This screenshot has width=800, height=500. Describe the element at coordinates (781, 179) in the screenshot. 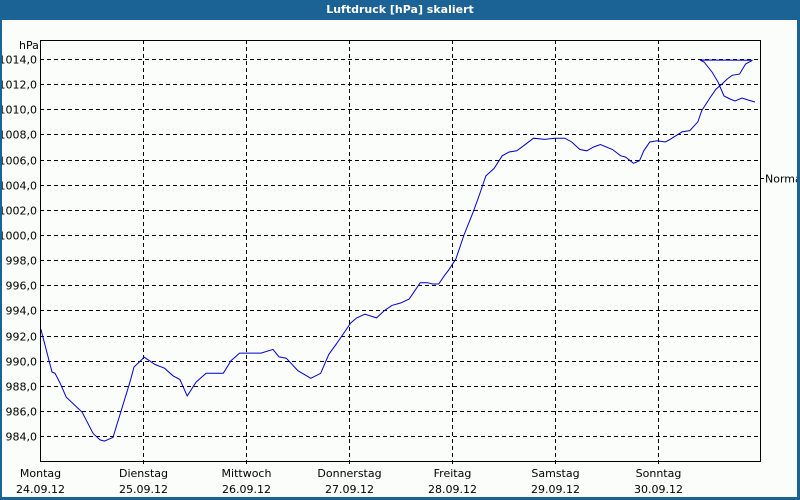

I see `normal-pressure-label: Normal` at that location.